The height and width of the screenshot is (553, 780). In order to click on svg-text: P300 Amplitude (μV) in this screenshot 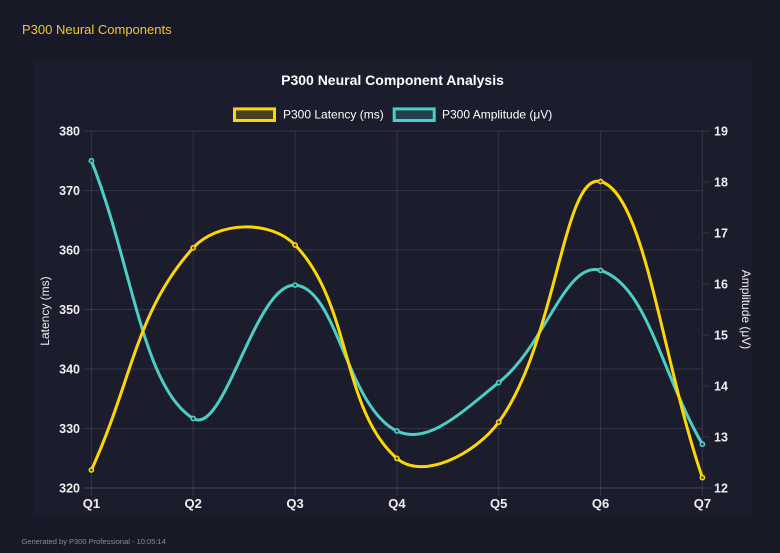, I will do `click(497, 115)`.